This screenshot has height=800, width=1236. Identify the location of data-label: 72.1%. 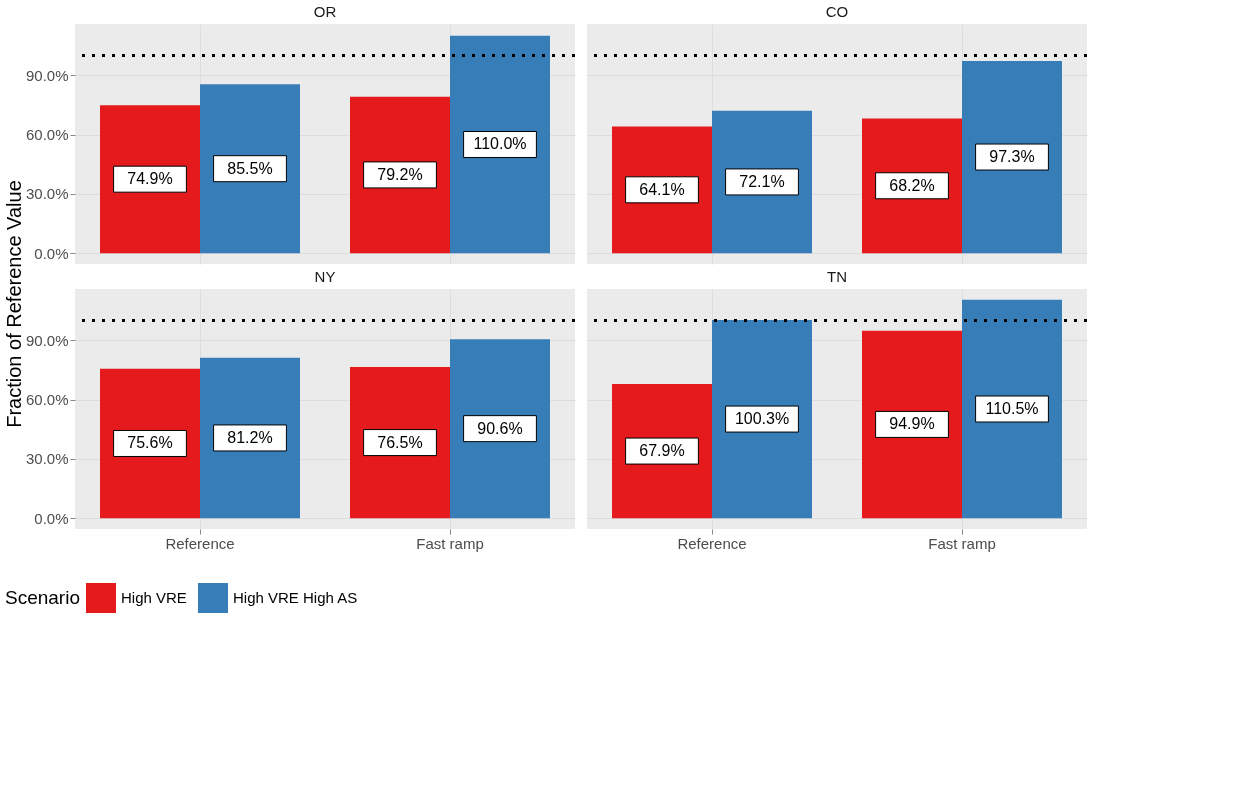
(762, 181).